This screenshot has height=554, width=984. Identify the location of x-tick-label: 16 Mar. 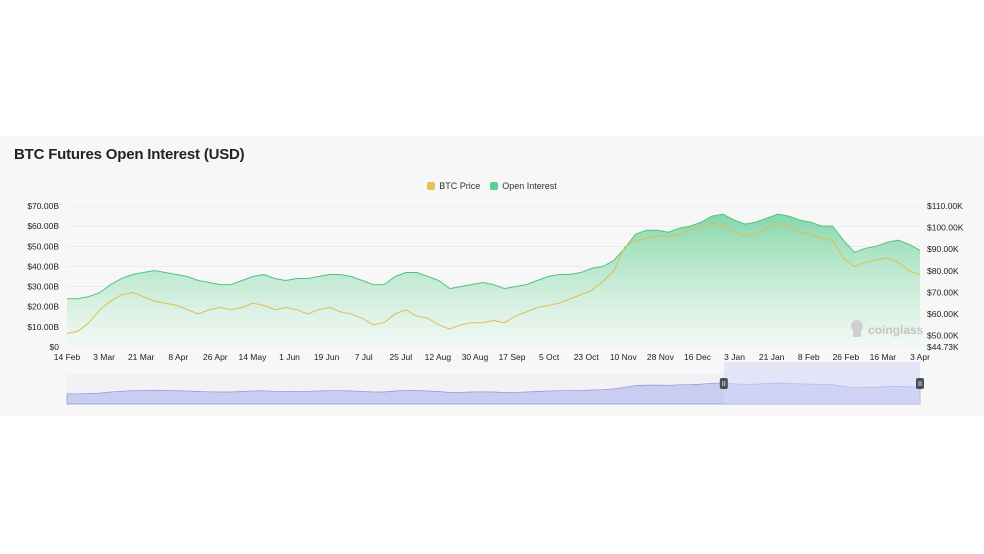
(883, 357).